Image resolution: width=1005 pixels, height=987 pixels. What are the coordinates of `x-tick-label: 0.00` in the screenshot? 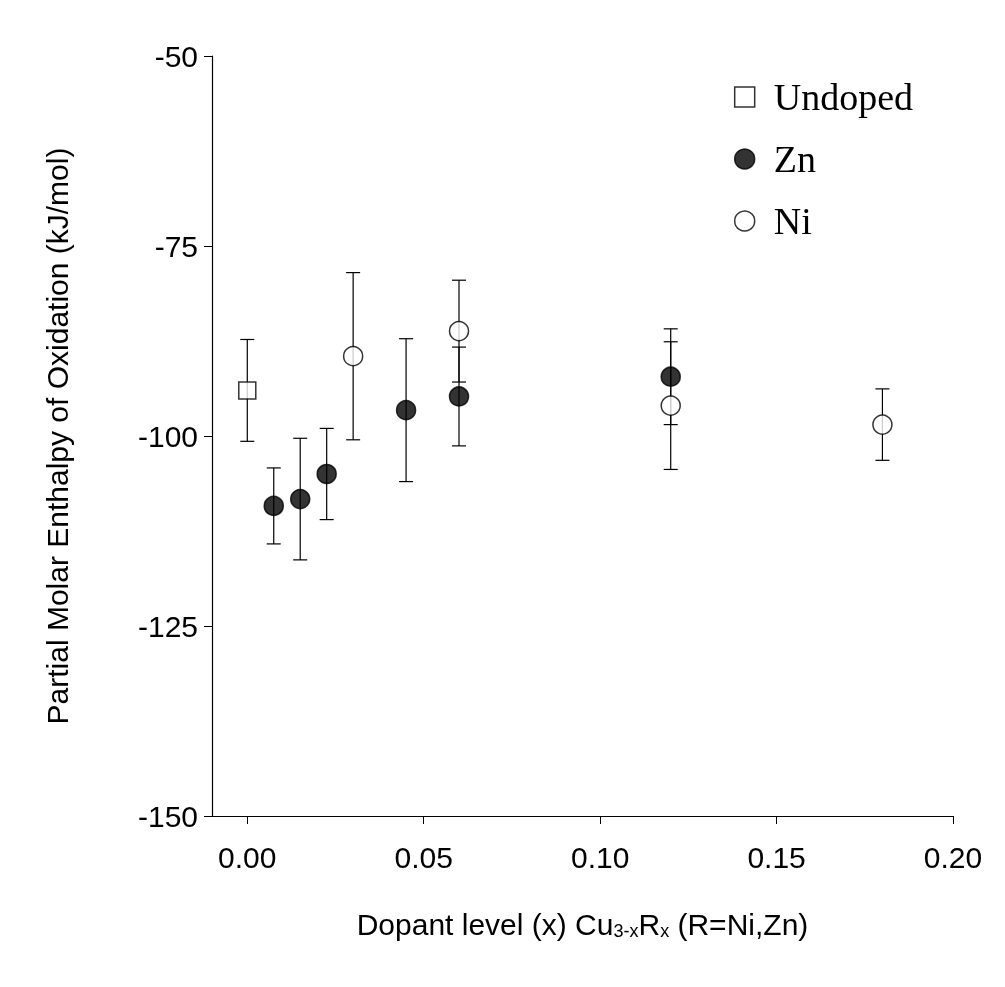 It's located at (247, 857).